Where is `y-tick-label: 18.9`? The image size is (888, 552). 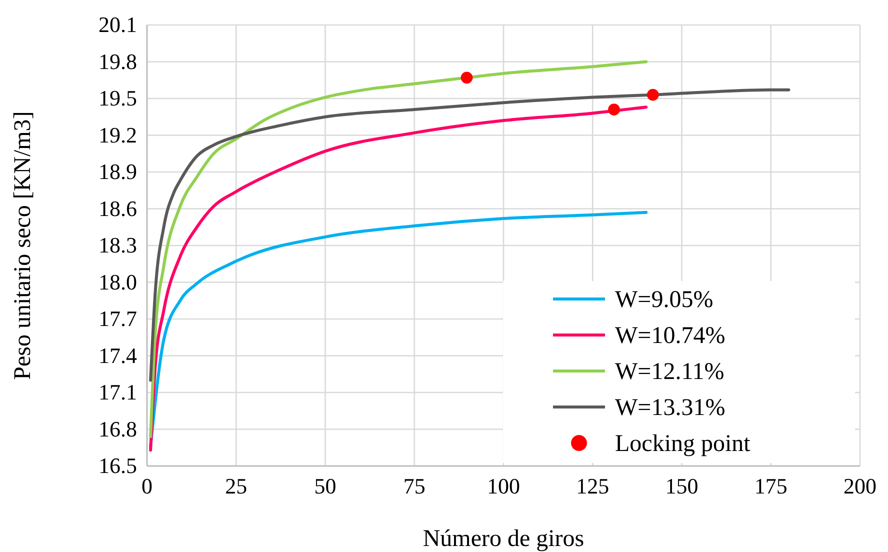 y-tick-label: 18.9 is located at coordinates (117, 171).